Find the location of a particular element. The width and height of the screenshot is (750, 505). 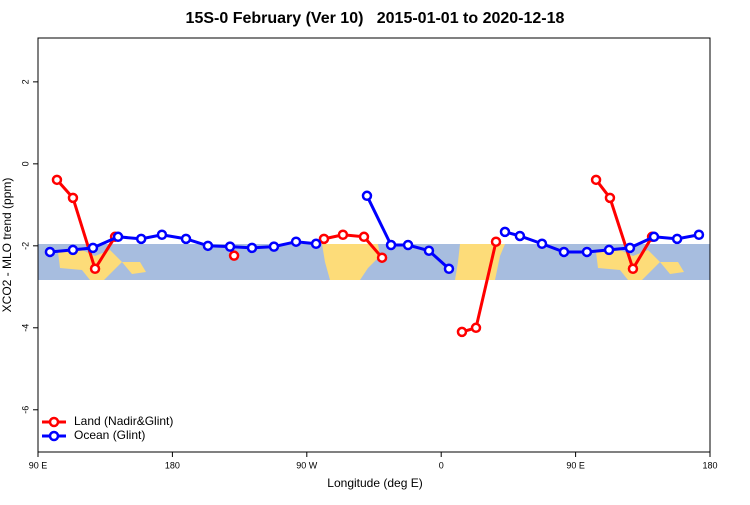

y-axis-label: XCO2 - MLO trend (ppm) is located at coordinates (7, 245).